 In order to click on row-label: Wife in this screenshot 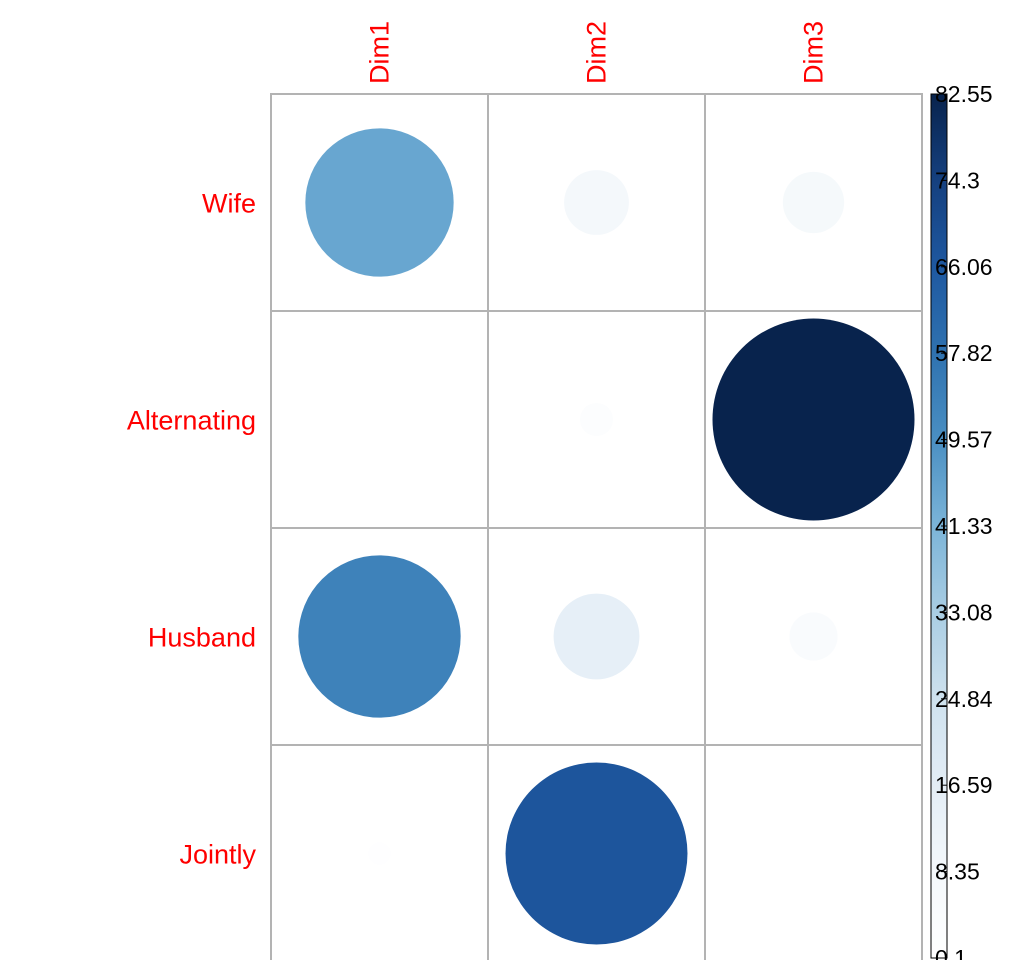, I will do `click(229, 204)`.